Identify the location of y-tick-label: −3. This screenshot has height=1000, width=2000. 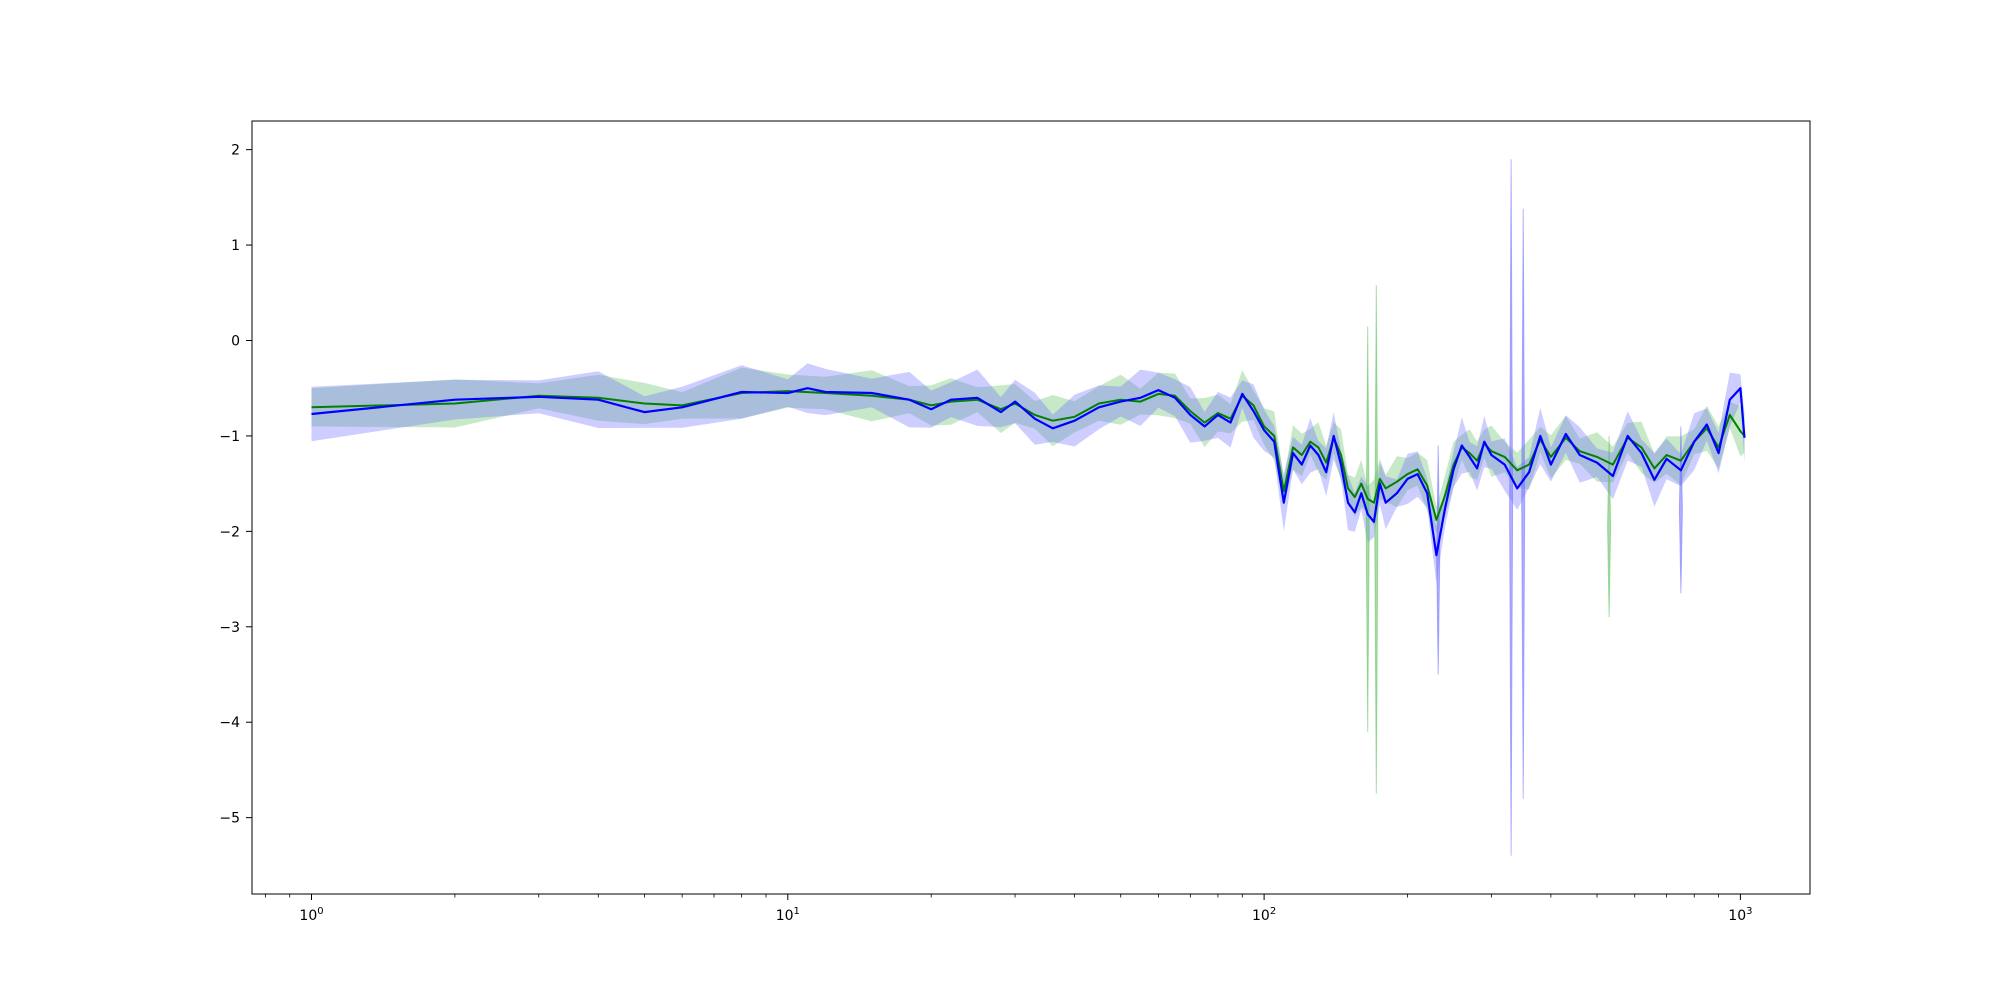
(229, 628).